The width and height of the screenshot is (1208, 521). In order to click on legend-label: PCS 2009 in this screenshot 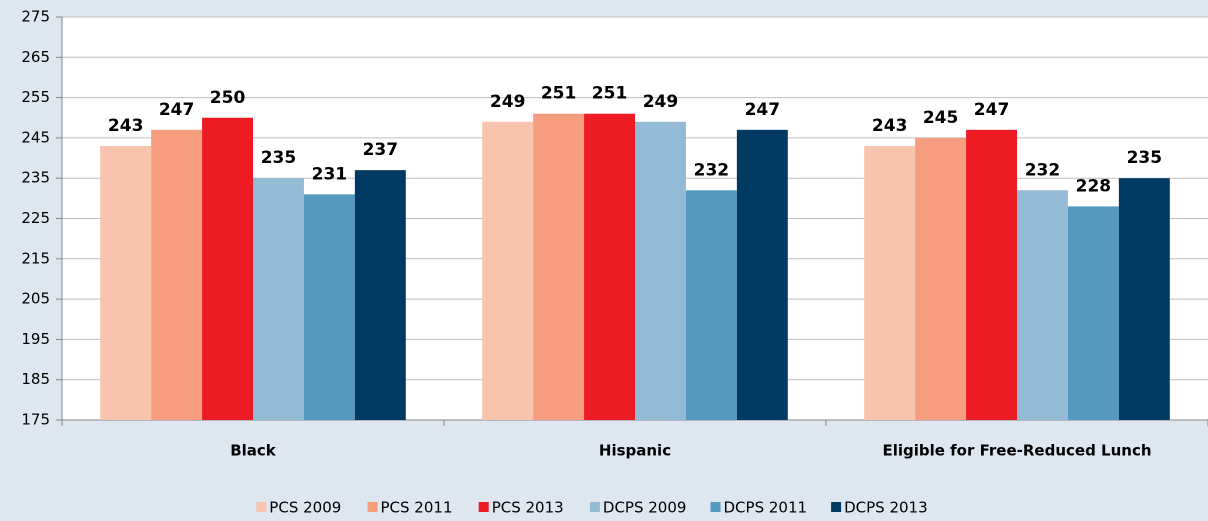, I will do `click(305, 508)`.